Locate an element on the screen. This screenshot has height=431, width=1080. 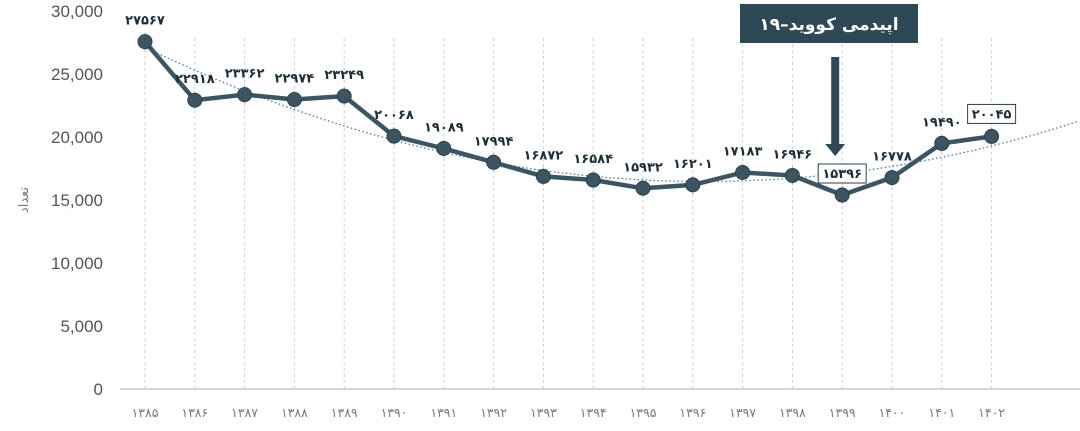
y-tick-label: 20,000 is located at coordinates (77, 137).